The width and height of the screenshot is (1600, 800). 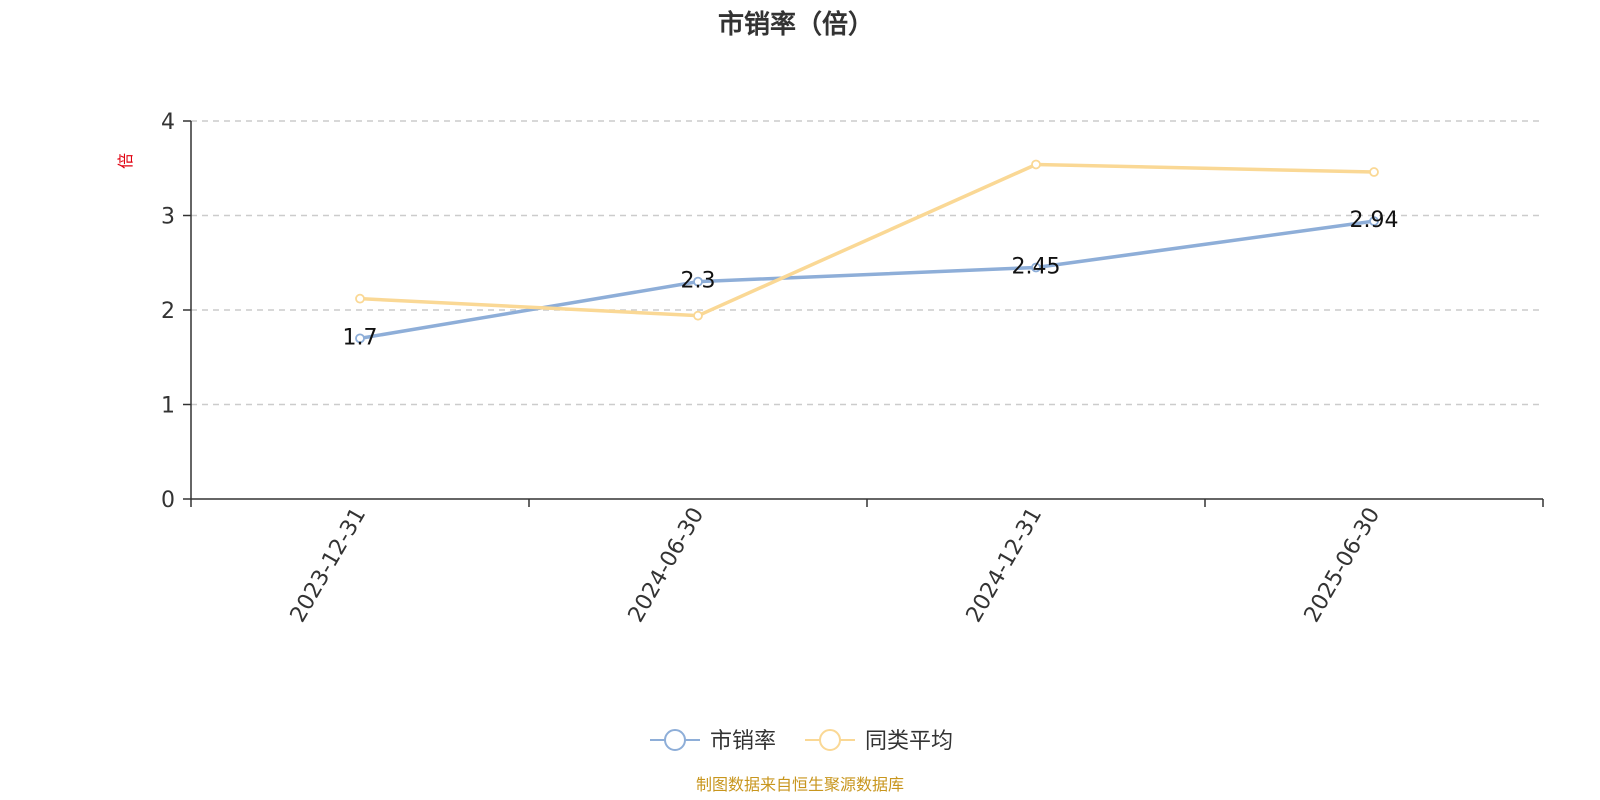 What do you see at coordinates (329, 565) in the screenshot?
I see `x-tick-label: 2023-12-31` at bounding box center [329, 565].